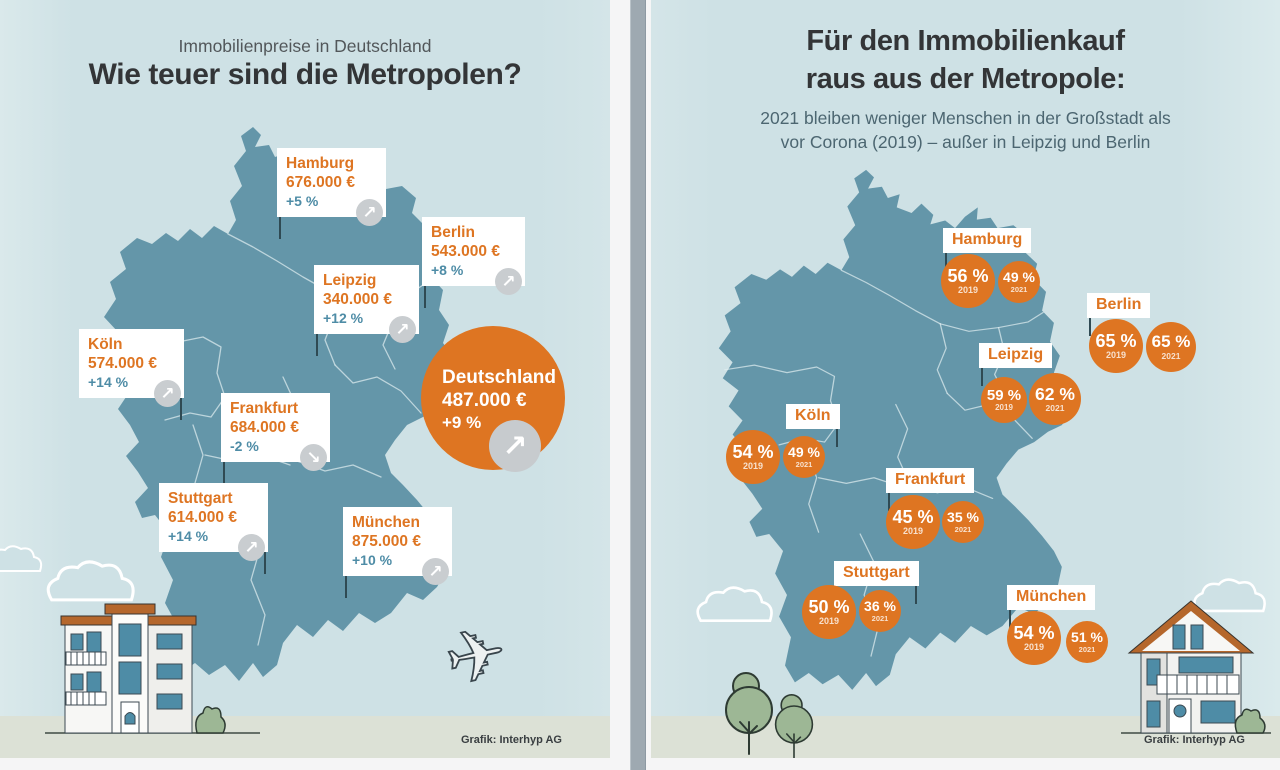 This screenshot has height=770, width=1280. What do you see at coordinates (366, 310) in the screenshot?
I see `city-price-card-leipzig: Leipzig 340.000 € +12 % ↗` at bounding box center [366, 310].